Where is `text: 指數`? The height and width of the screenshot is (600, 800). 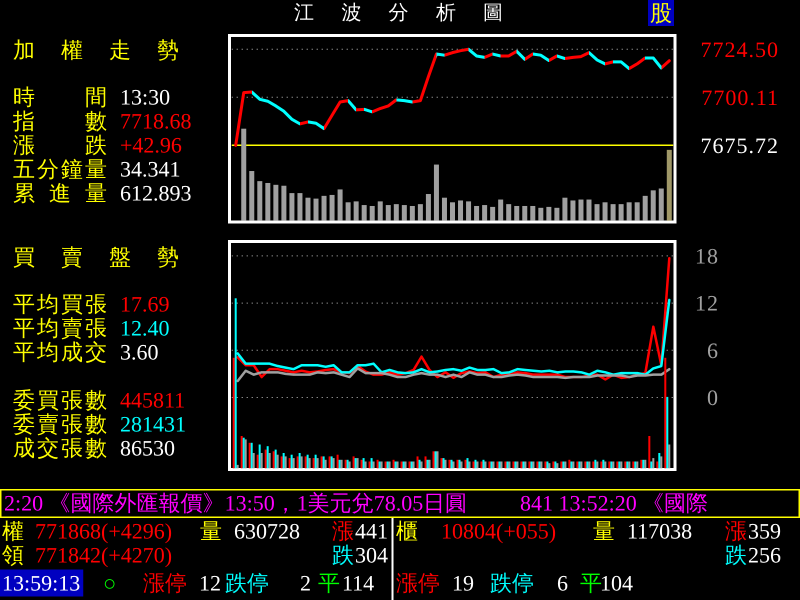 text: 指數 is located at coordinates (59, 121).